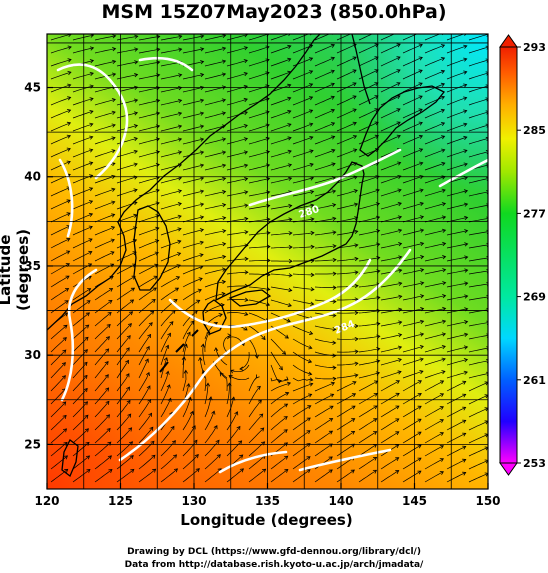 The image size is (548, 573). Describe the element at coordinates (32, 88) in the screenshot. I see `y-tick-label: 45` at that location.